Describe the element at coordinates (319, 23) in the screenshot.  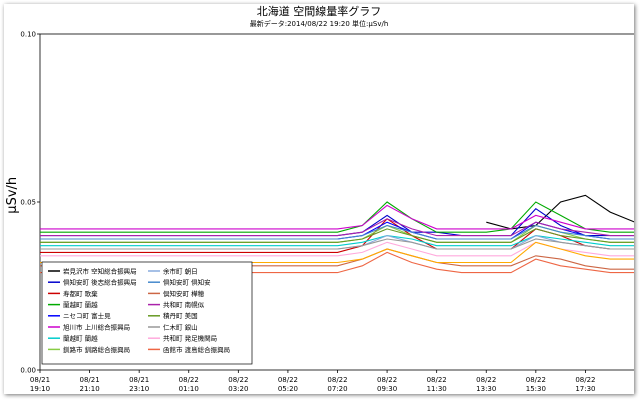
I see `chart-subtitle: 最新データ:2014/08/22 19:20 単位:μSv/h` at that location.